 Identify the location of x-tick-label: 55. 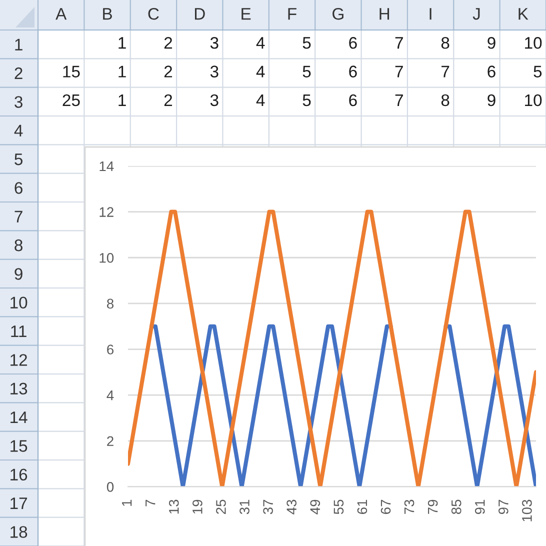
(339, 507).